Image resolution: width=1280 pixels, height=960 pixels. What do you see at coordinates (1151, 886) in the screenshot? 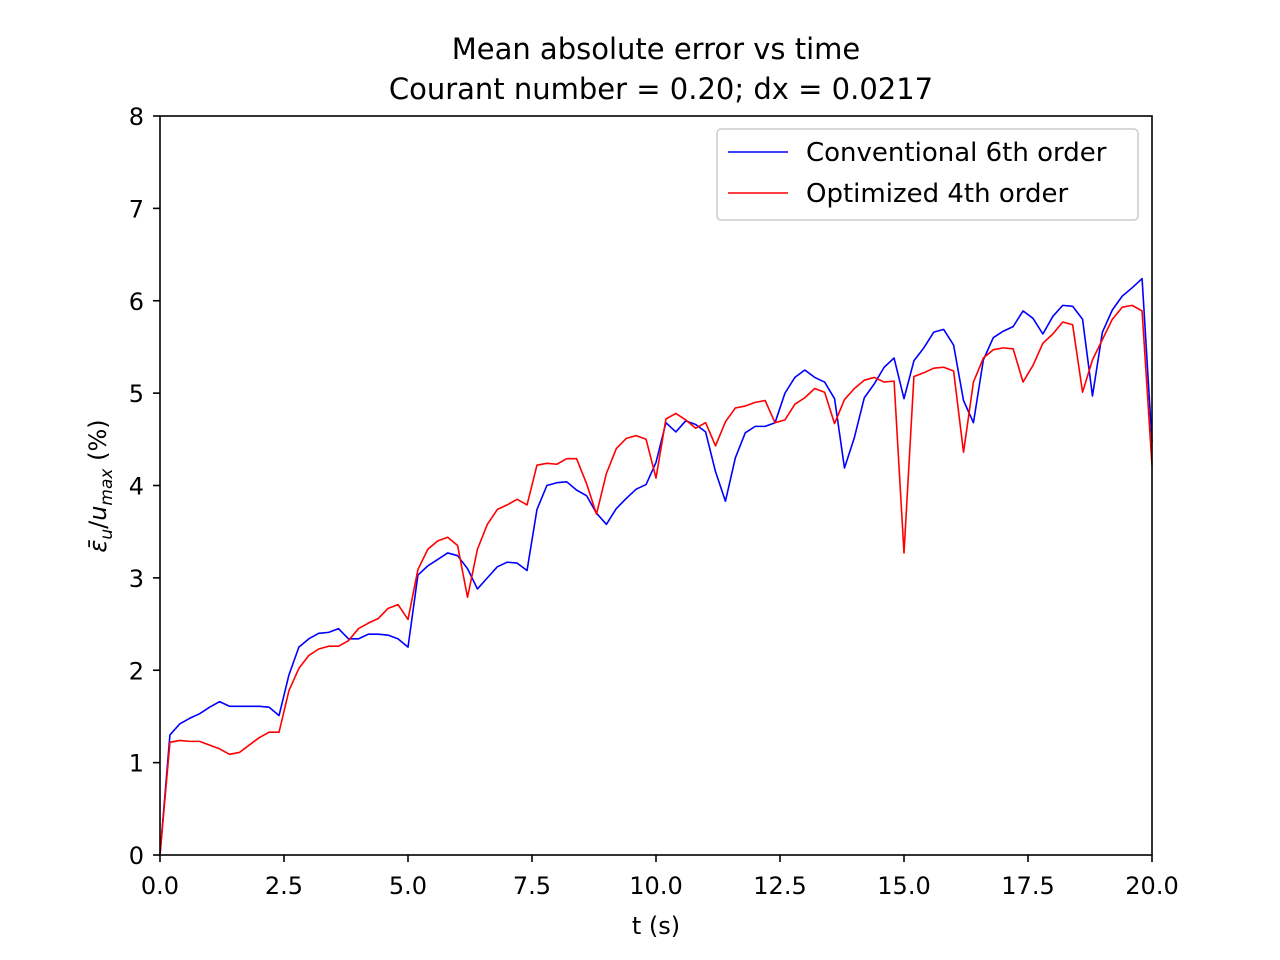
I see `x-tick-label: 20.0` at bounding box center [1151, 886].